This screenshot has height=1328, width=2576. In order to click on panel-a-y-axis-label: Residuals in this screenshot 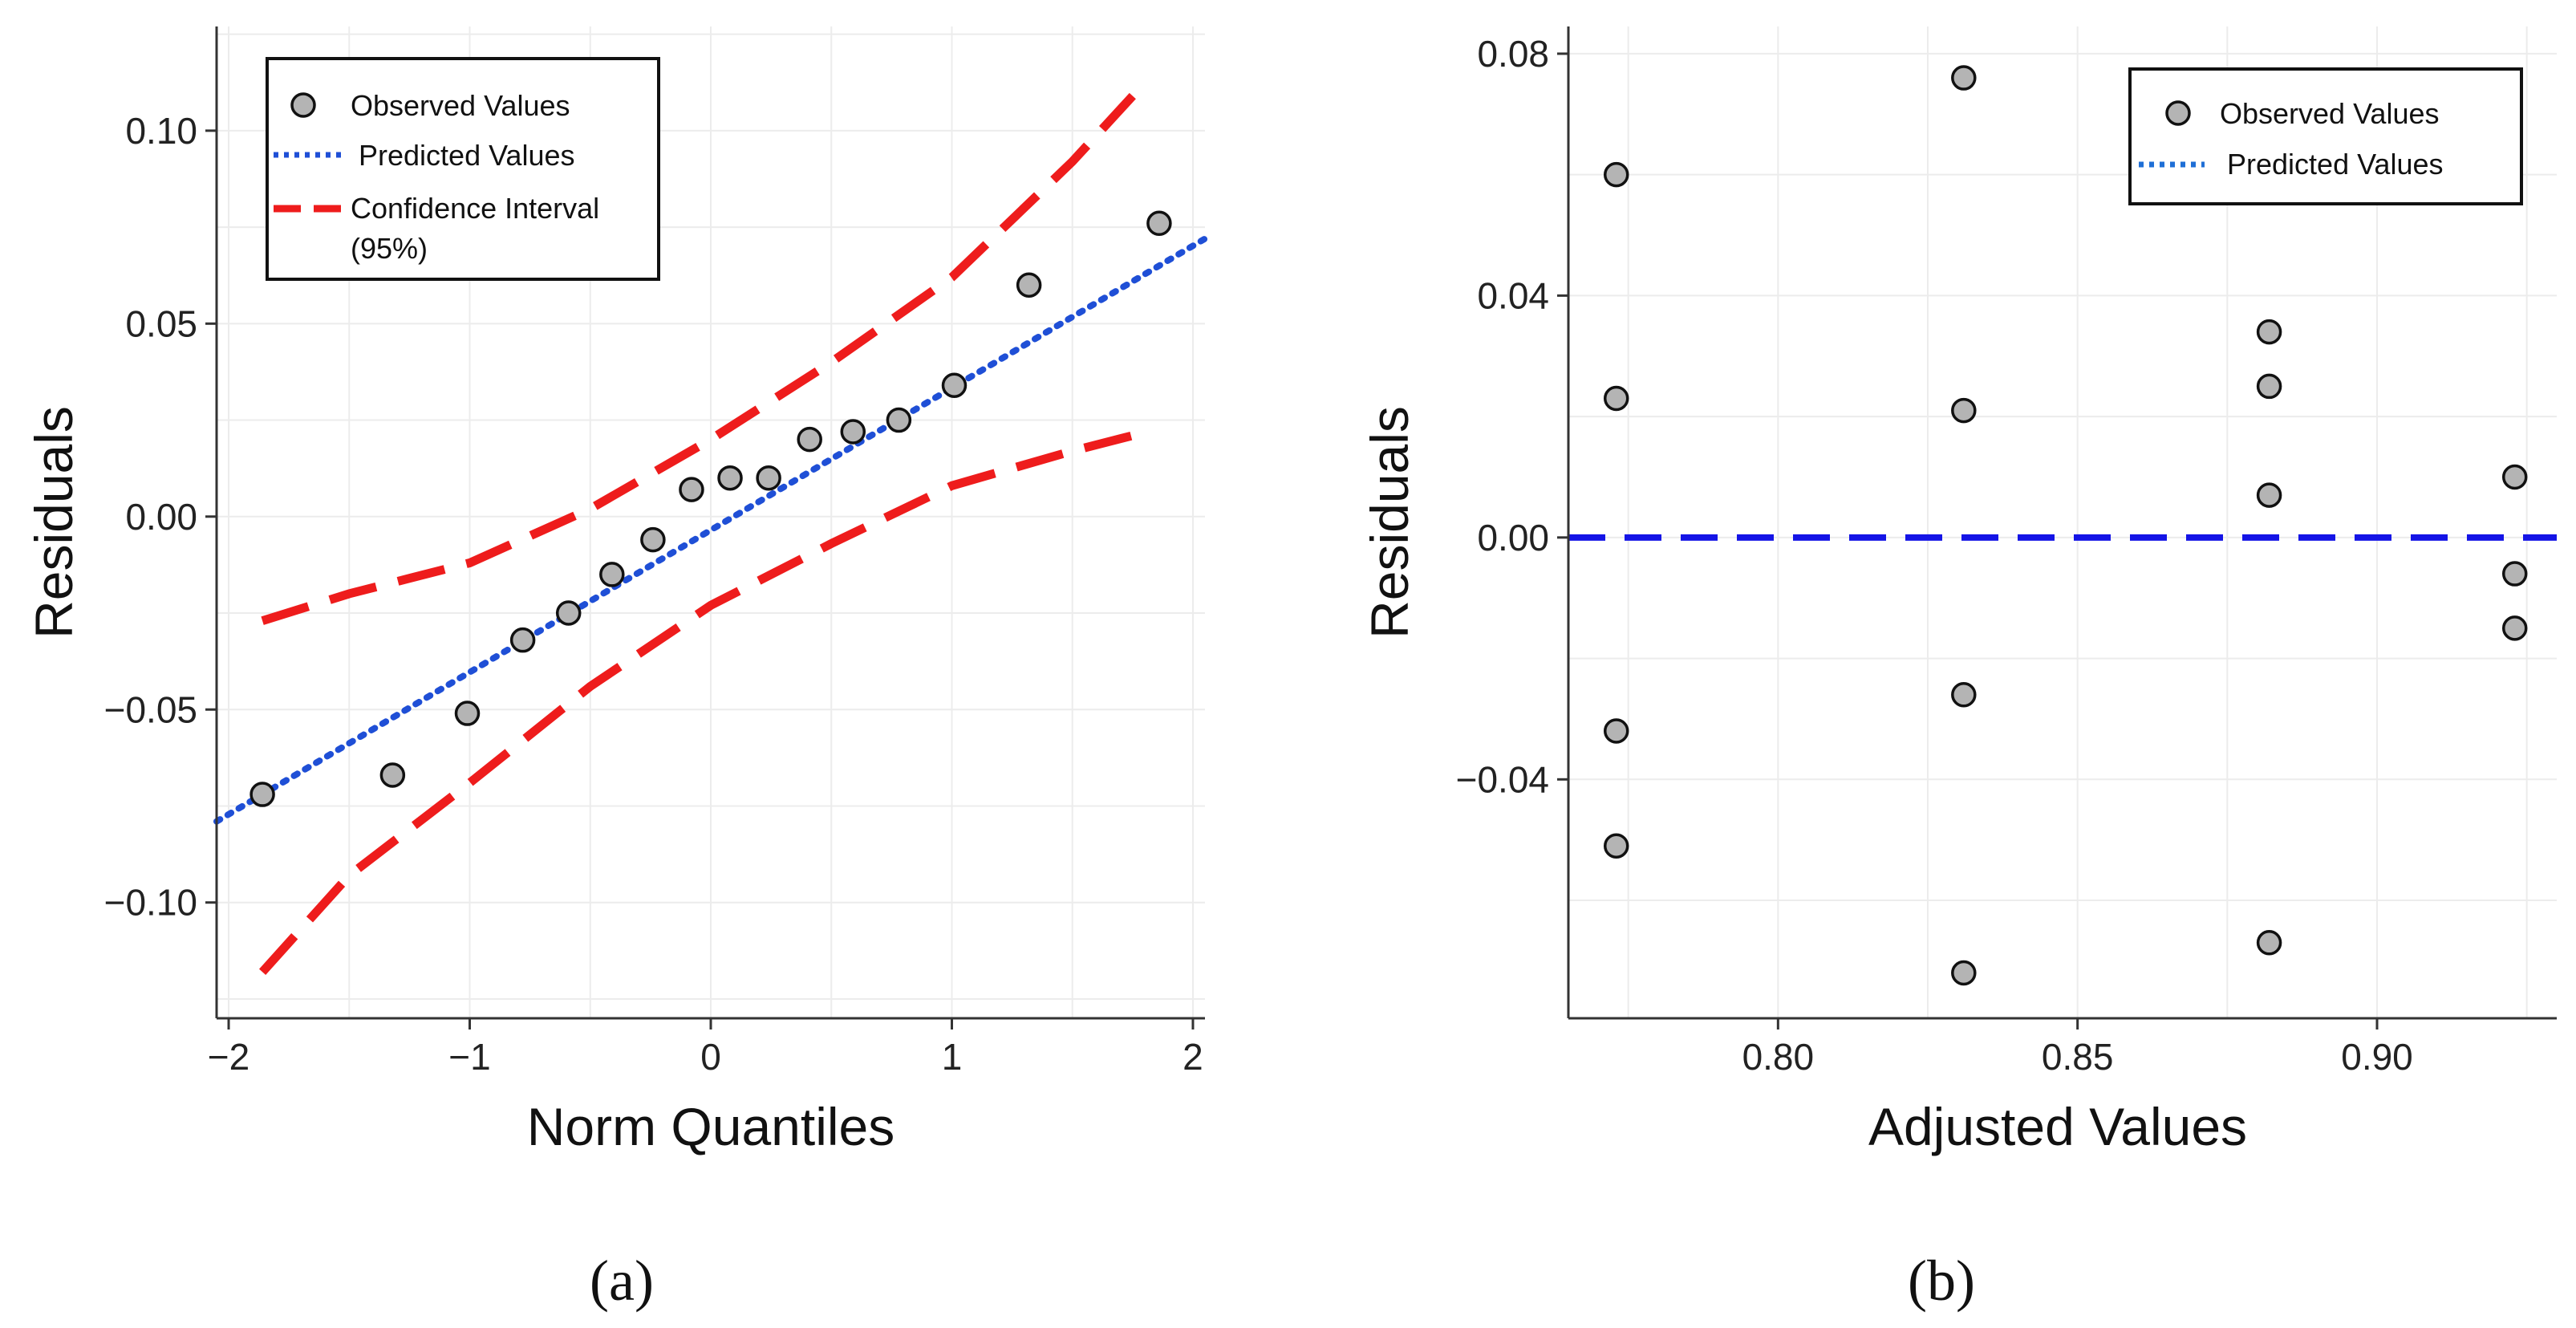, I will do `click(53, 522)`.